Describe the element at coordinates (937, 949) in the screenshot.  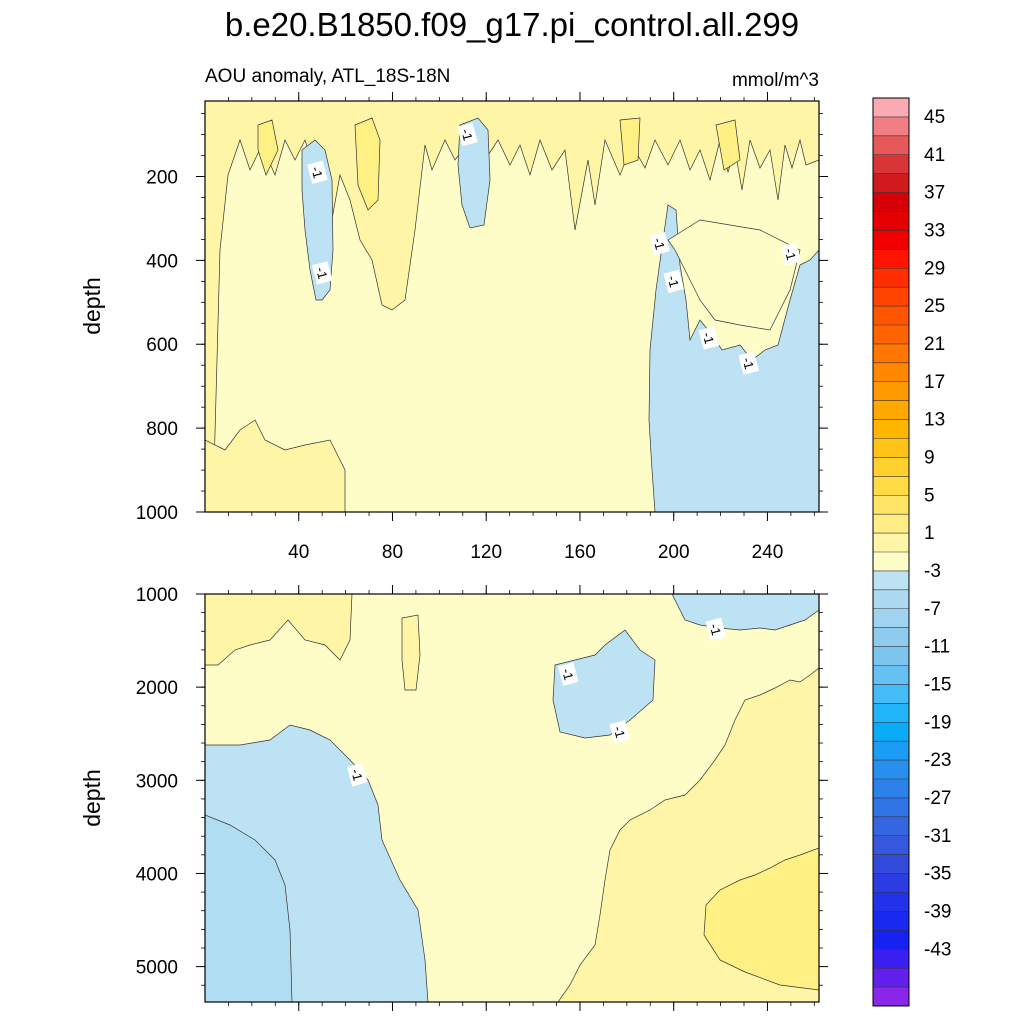
I see `colorbar-label: -43` at that location.